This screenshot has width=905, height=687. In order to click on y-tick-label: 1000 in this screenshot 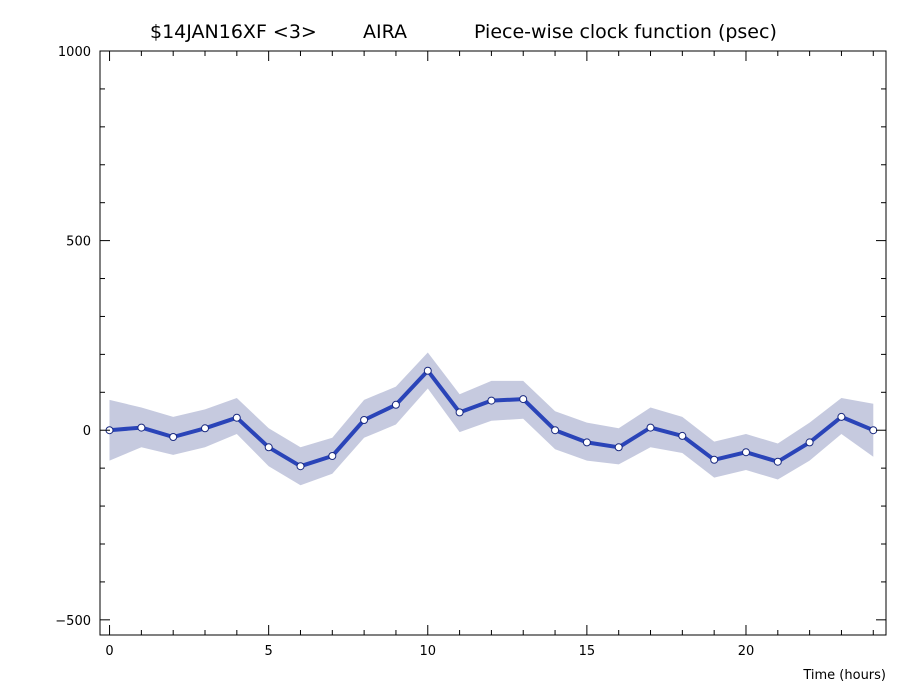, I will do `click(74, 52)`.